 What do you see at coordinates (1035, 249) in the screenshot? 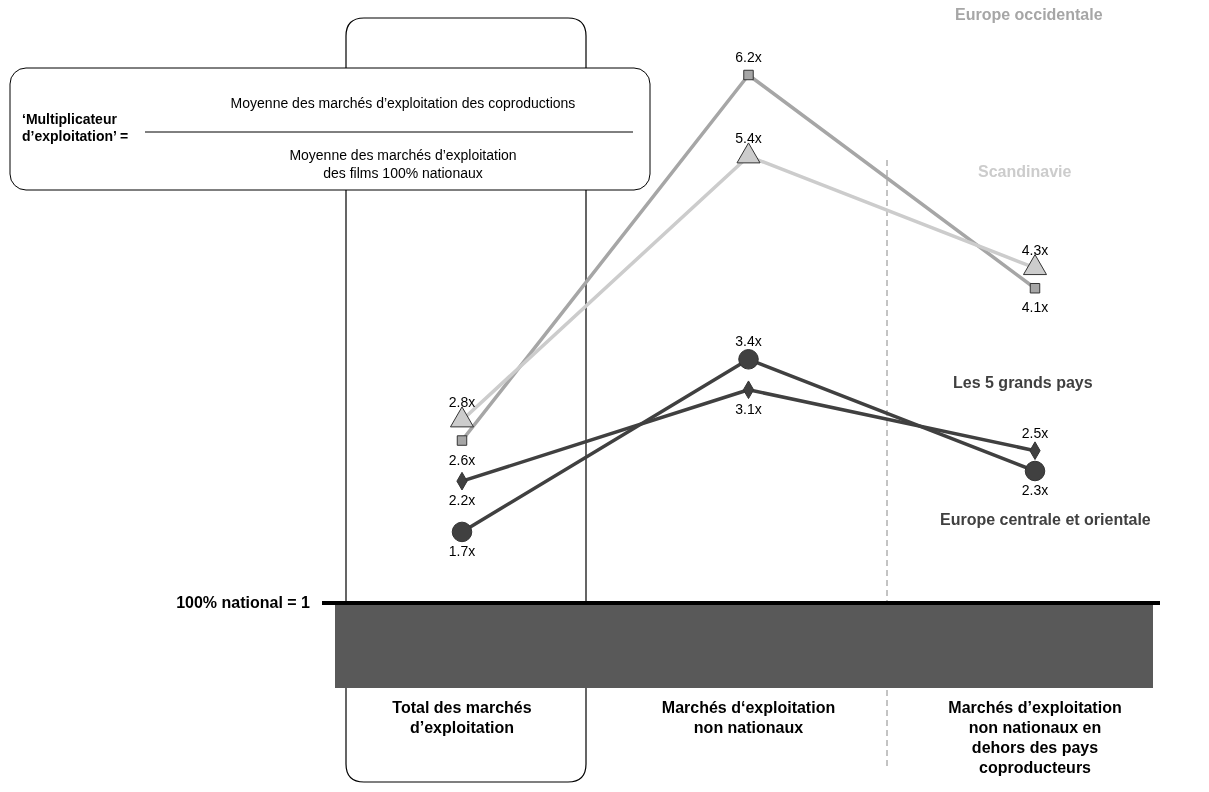
I see `data-label: 4.3x` at bounding box center [1035, 249].